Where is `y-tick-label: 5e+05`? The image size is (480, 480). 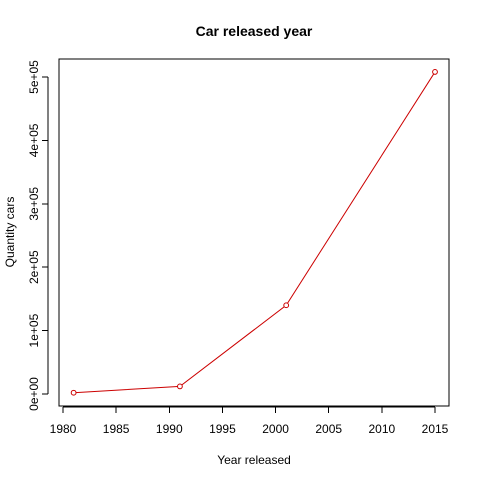 y-tick-label: 5e+05 is located at coordinates (34, 77).